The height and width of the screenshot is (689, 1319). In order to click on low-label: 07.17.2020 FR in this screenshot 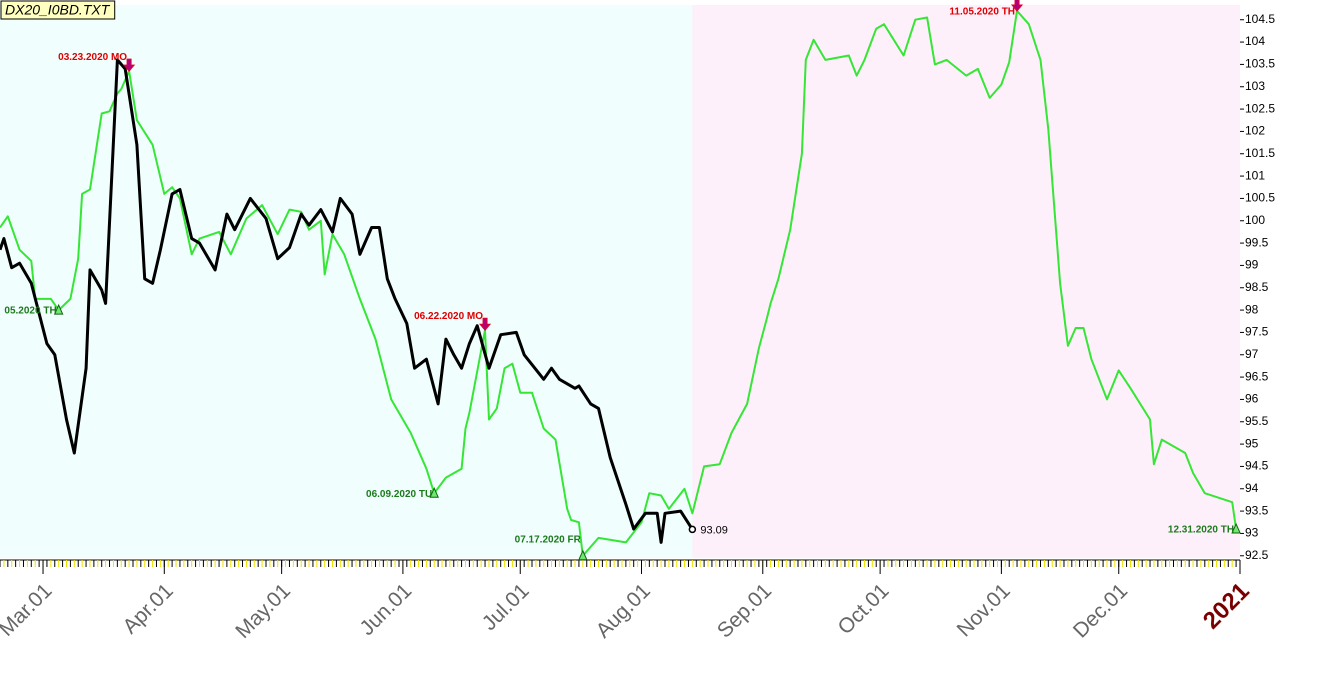, I will do `click(548, 540)`.